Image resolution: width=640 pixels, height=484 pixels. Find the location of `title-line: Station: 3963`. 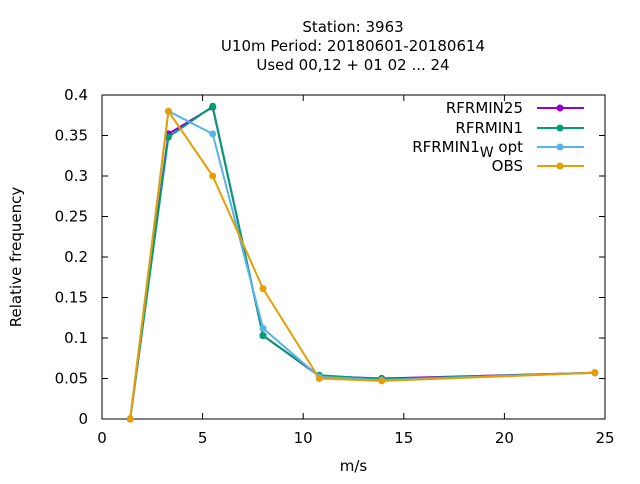

title-line: Station: 3963 is located at coordinates (352, 27).